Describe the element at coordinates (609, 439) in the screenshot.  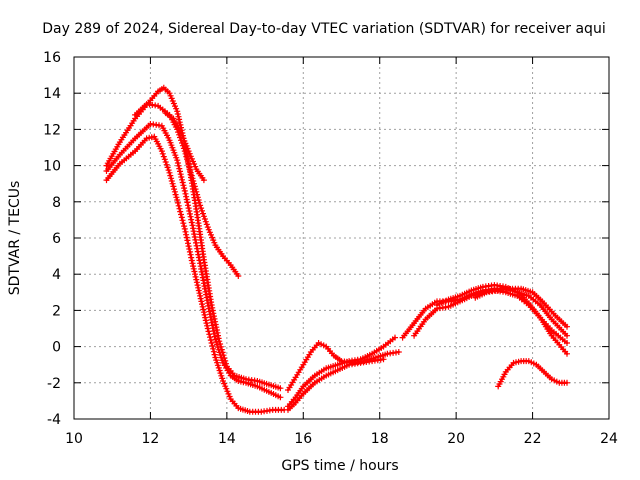
I see `x-tick-label: 24` at that location.